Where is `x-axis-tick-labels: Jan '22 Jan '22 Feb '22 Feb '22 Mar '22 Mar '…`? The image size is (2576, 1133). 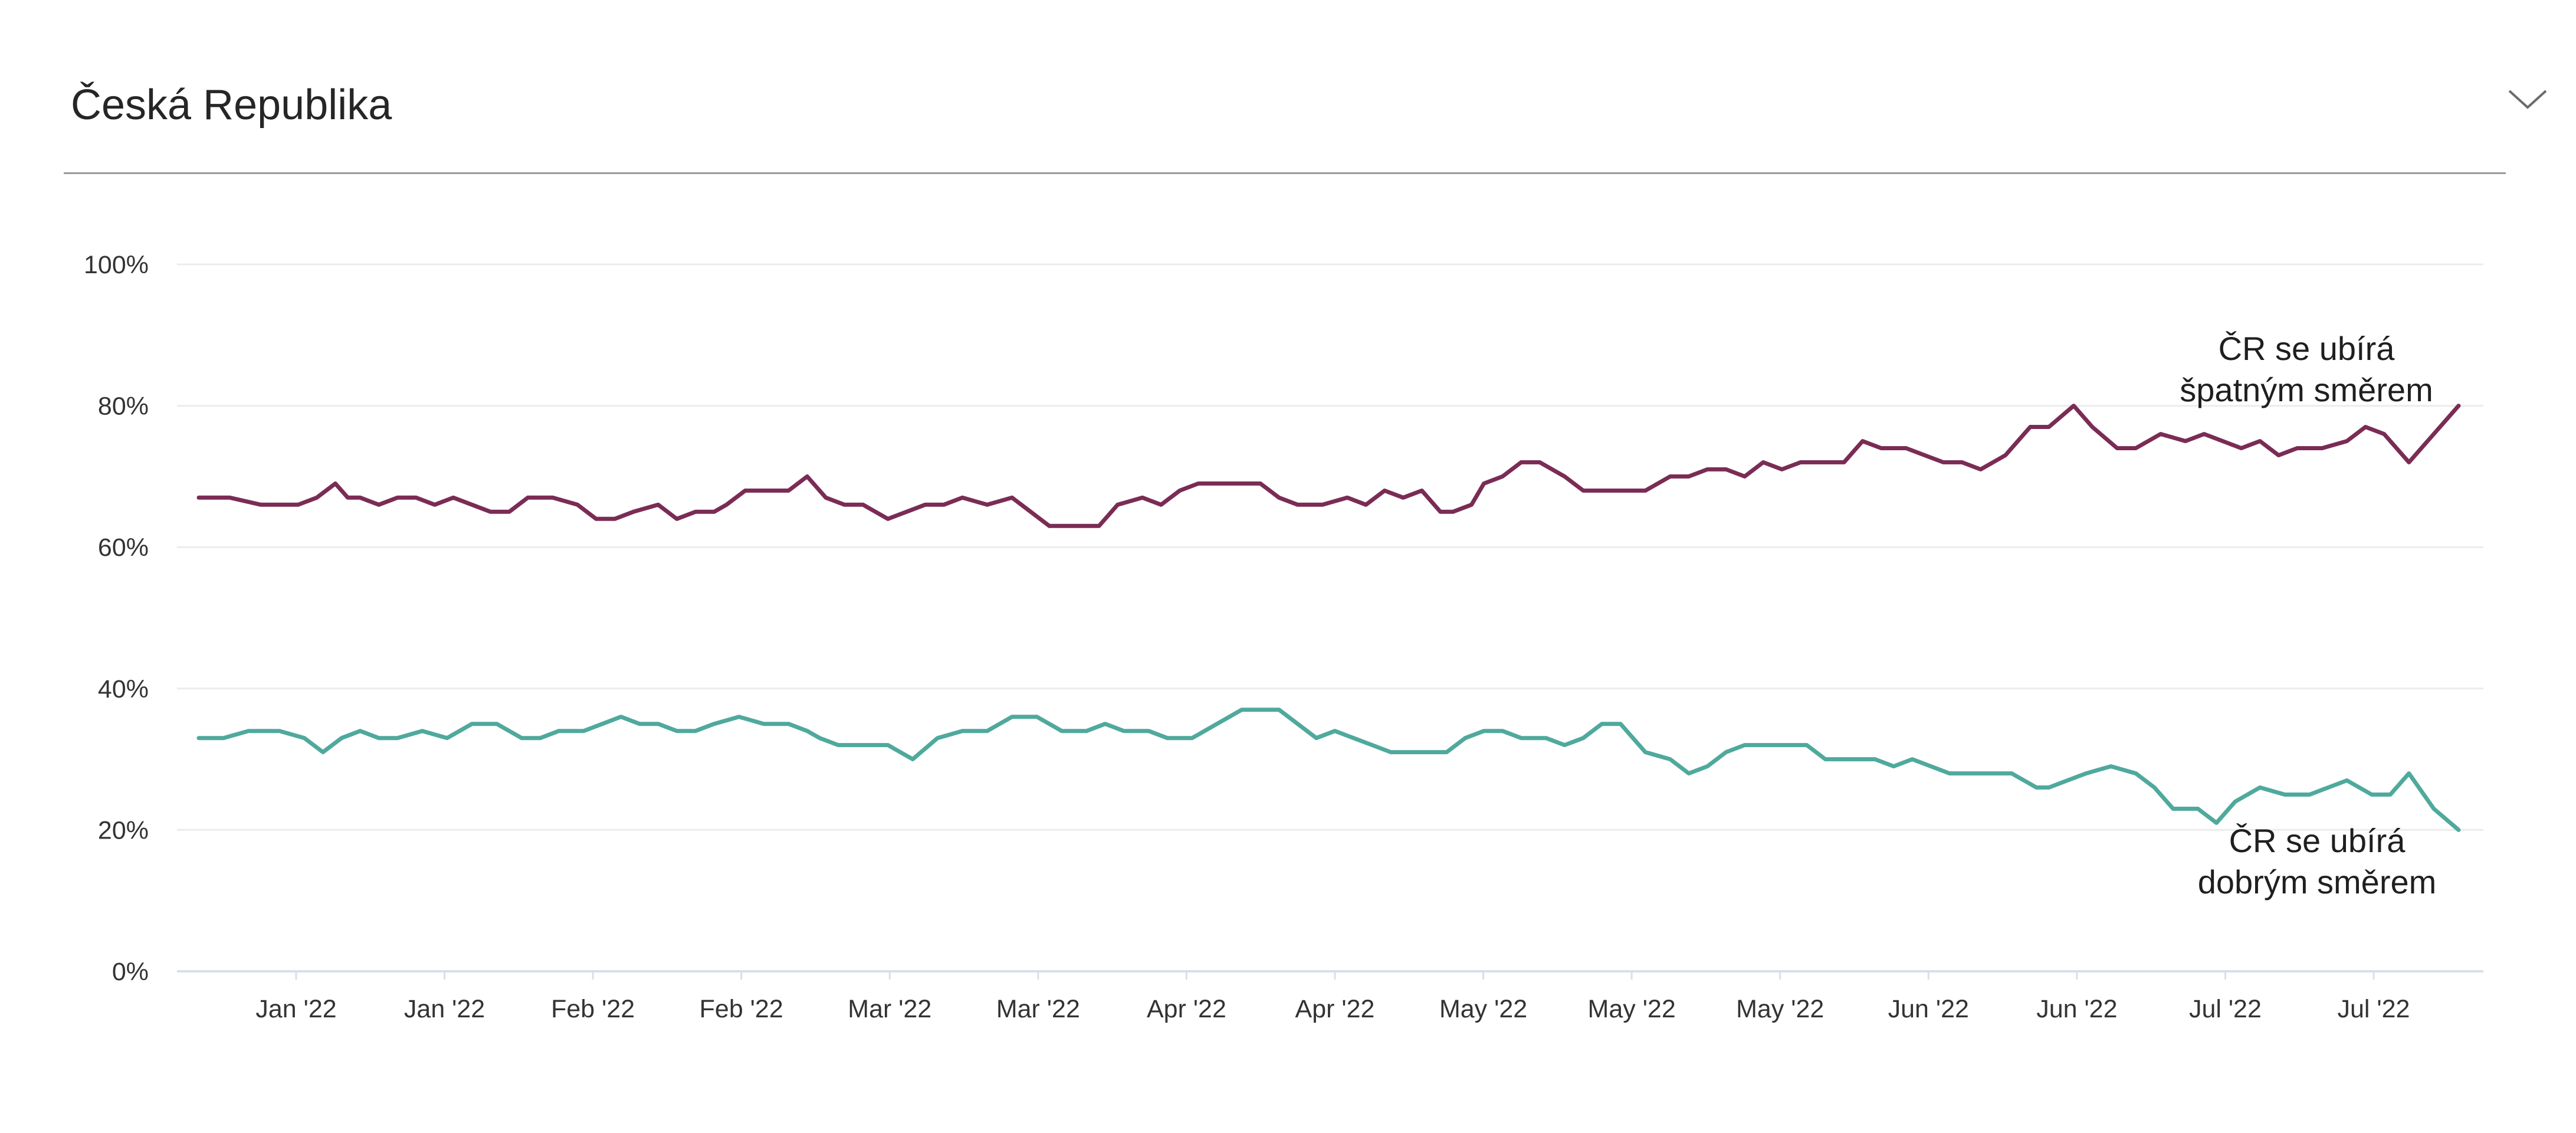
x-axis-tick-labels: Jan '22 Jan '22 Feb '22 Feb '22 Mar '22 Mar '… is located at coordinates (1332, 1009).